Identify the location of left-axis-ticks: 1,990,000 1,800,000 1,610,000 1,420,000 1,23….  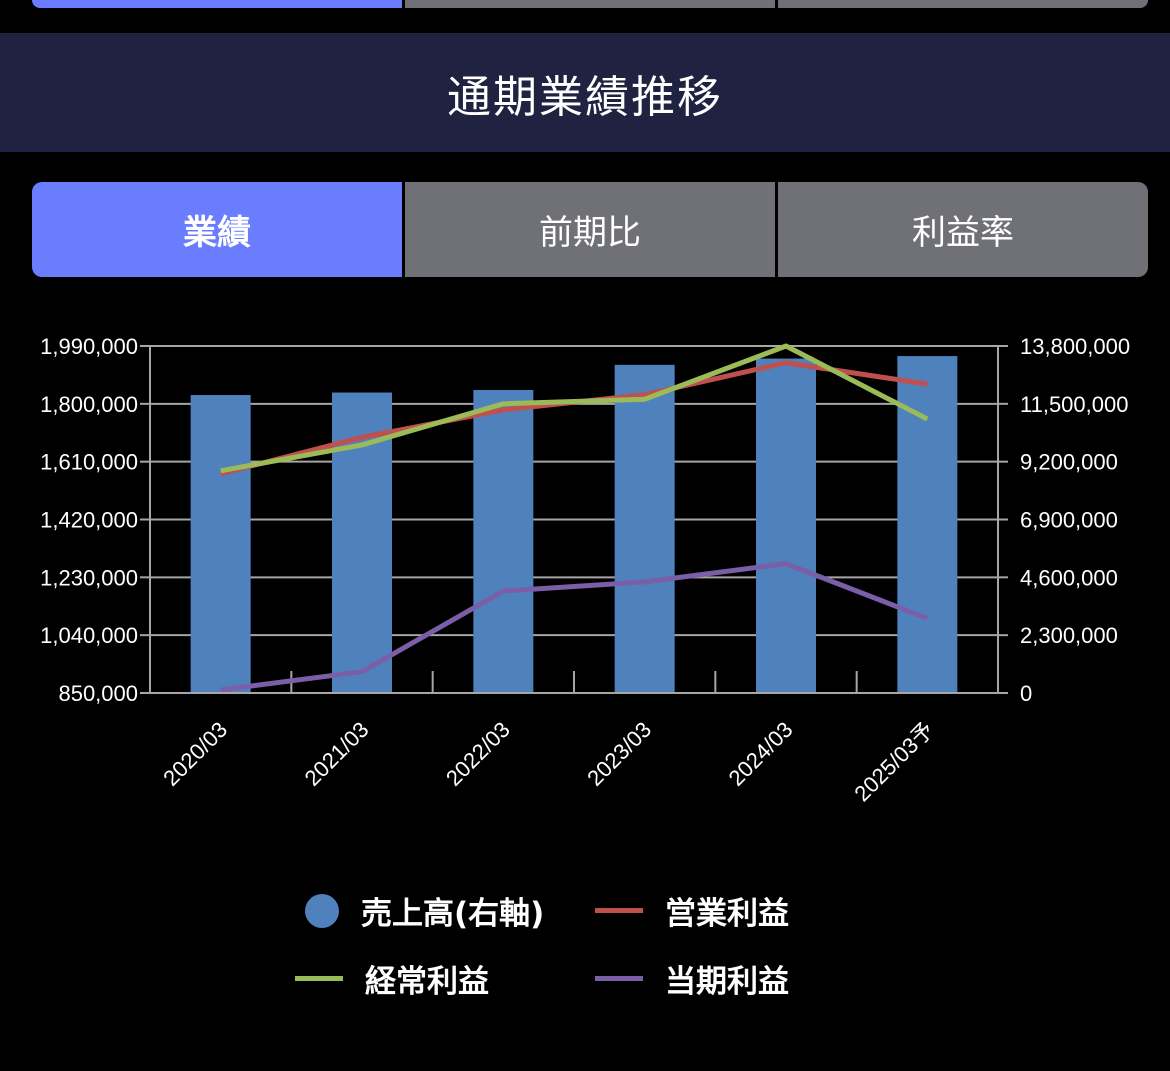
(89, 520).